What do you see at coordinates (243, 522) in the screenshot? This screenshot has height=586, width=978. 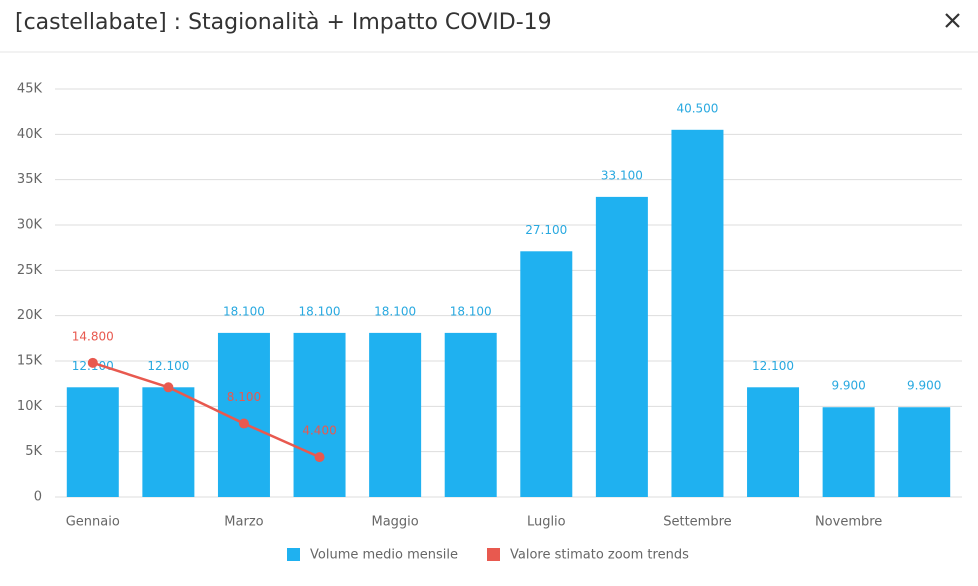 I see `x-tick-label: Marzo` at bounding box center [243, 522].